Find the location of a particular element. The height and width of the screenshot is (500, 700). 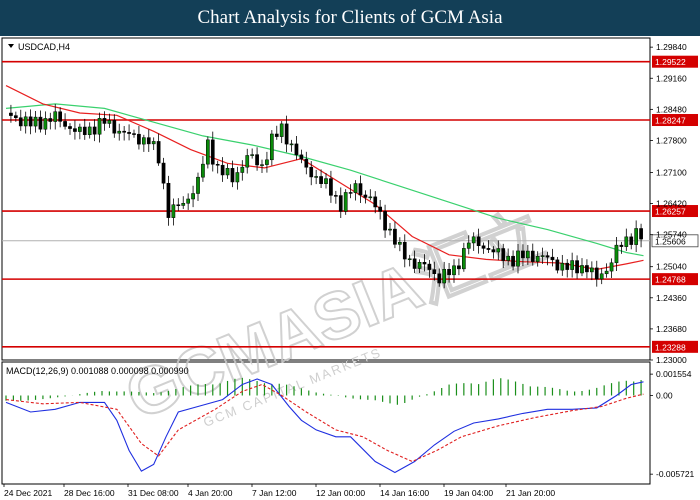

symbol-label: USDCAD,H4 is located at coordinates (44, 47).